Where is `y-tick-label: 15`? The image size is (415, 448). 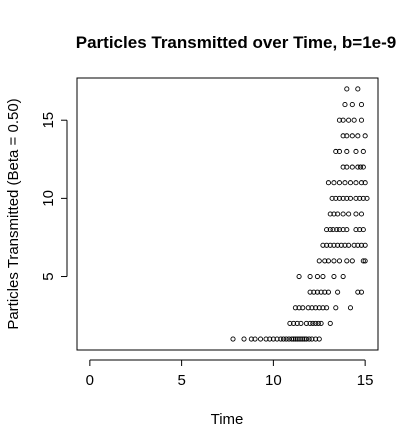 y-tick-label: 15 is located at coordinates (48, 120).